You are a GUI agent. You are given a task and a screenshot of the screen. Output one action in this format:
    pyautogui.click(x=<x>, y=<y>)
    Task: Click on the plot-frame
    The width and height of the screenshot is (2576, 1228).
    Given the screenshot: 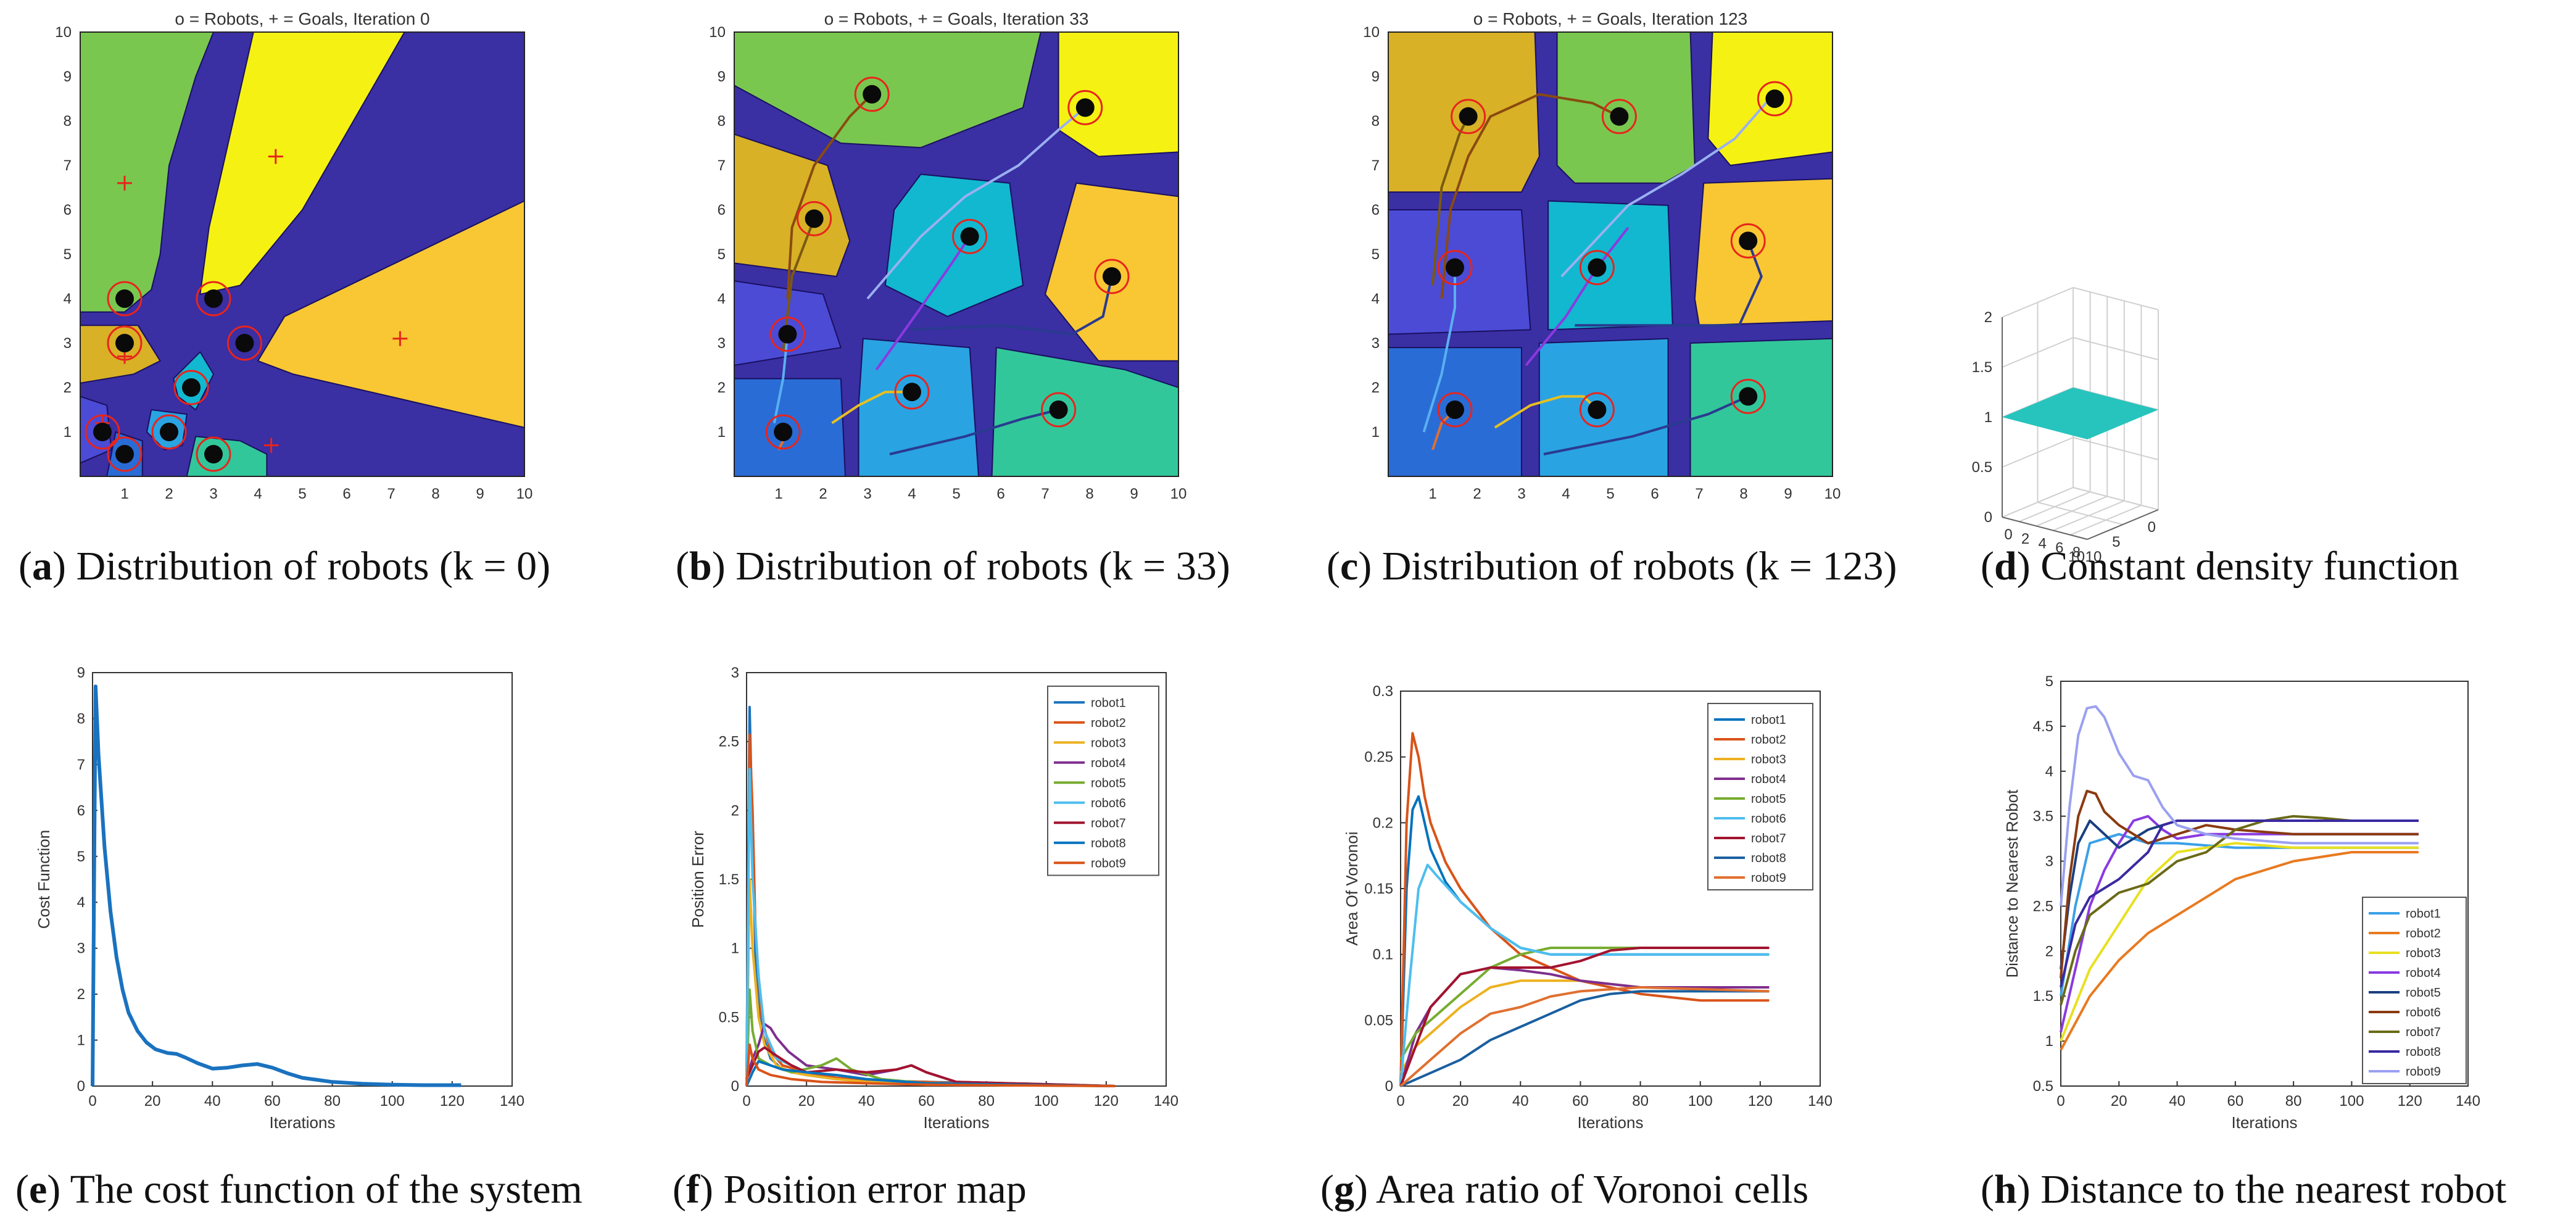 What is the action you would take?
    pyautogui.click(x=302, y=879)
    